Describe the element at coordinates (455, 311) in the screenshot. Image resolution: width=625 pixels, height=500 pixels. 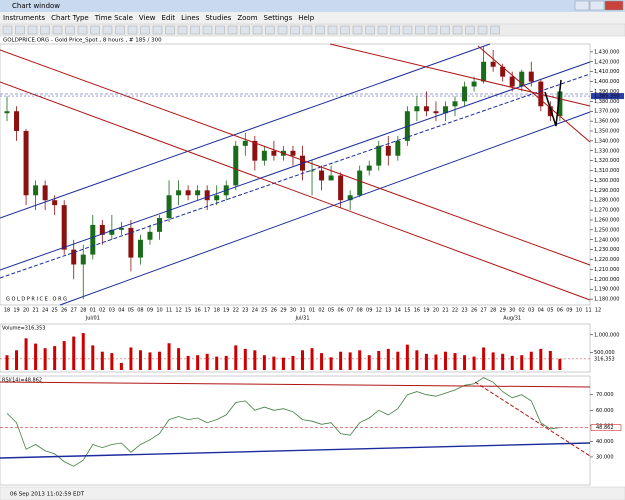
I see `x-tick-label: 22` at that location.